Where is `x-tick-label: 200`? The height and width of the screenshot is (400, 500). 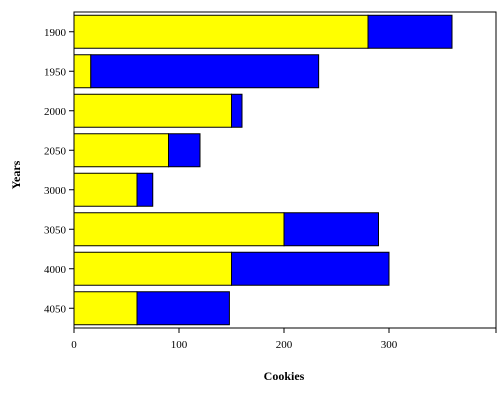
x-tick-label: 200 is located at coordinates (284, 345).